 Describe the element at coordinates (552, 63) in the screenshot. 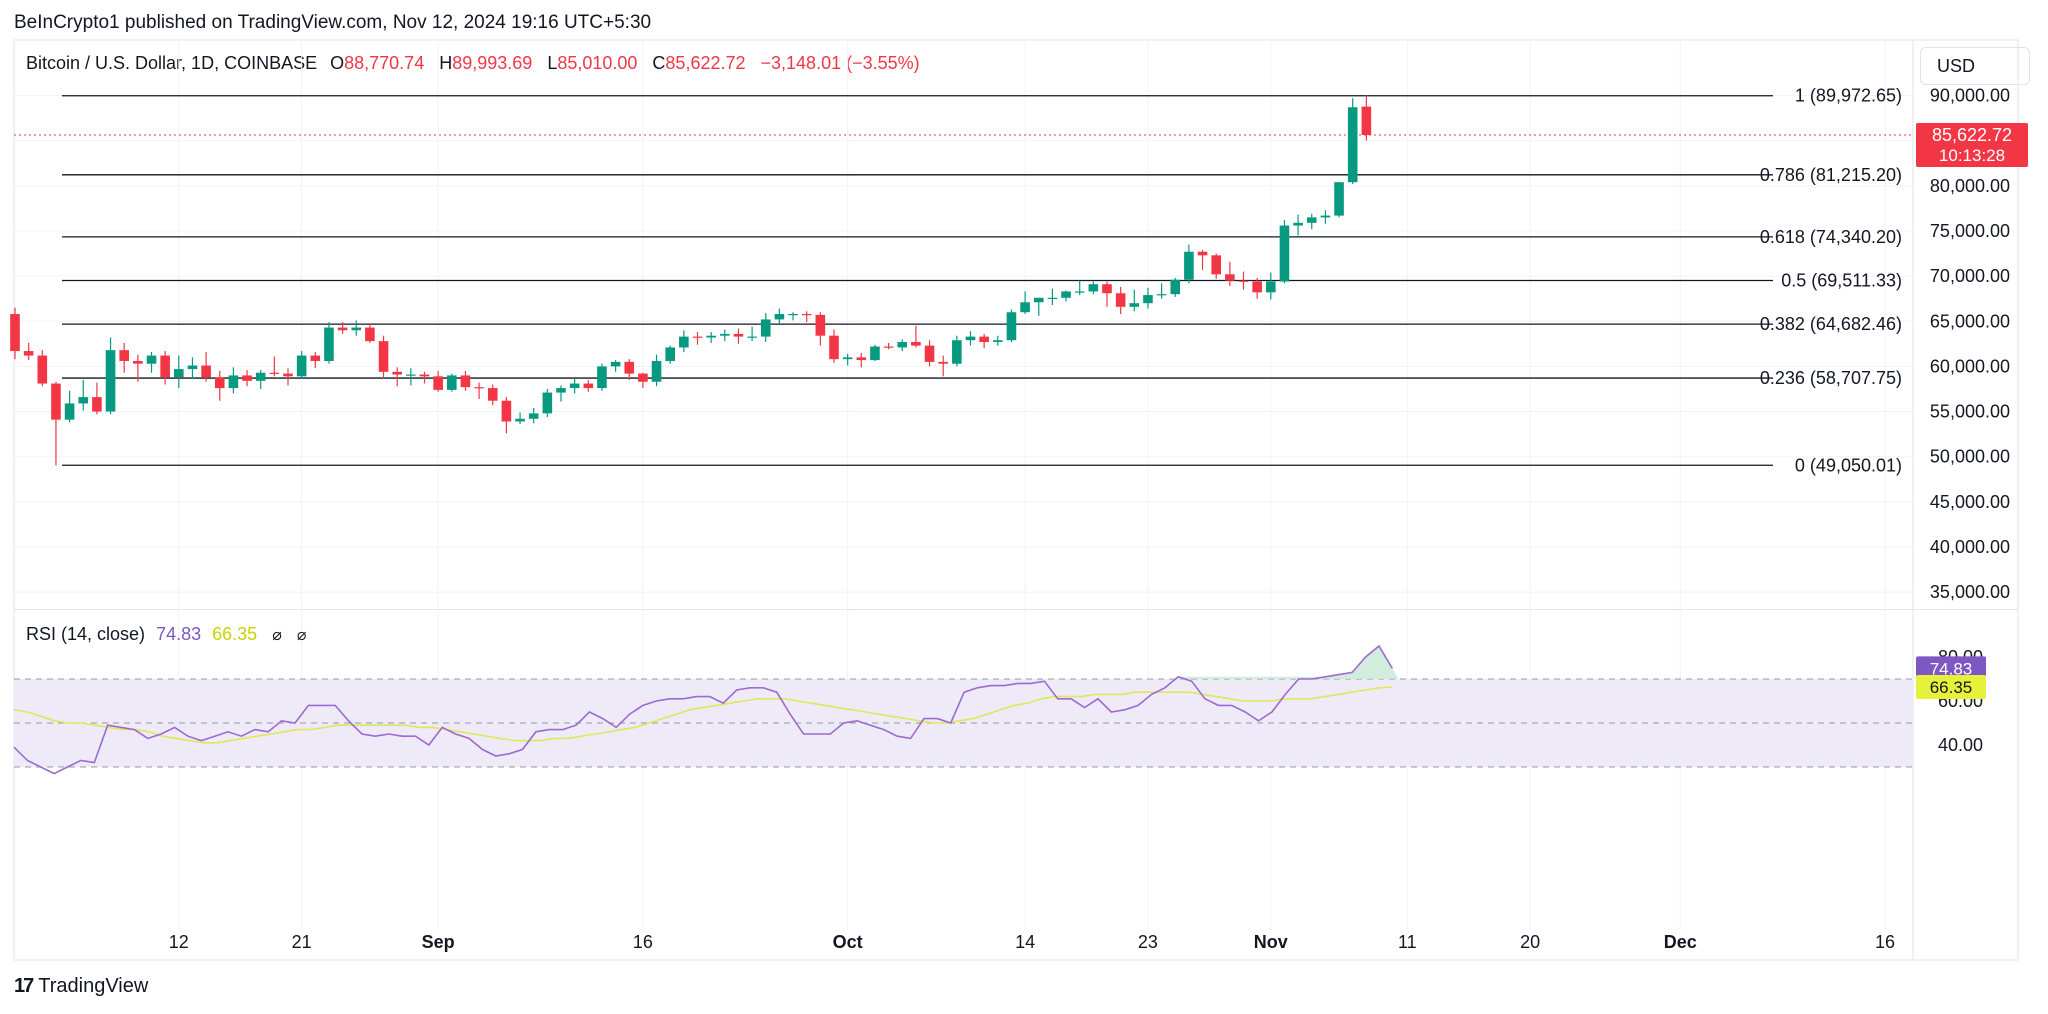

I see `low-label: L` at that location.